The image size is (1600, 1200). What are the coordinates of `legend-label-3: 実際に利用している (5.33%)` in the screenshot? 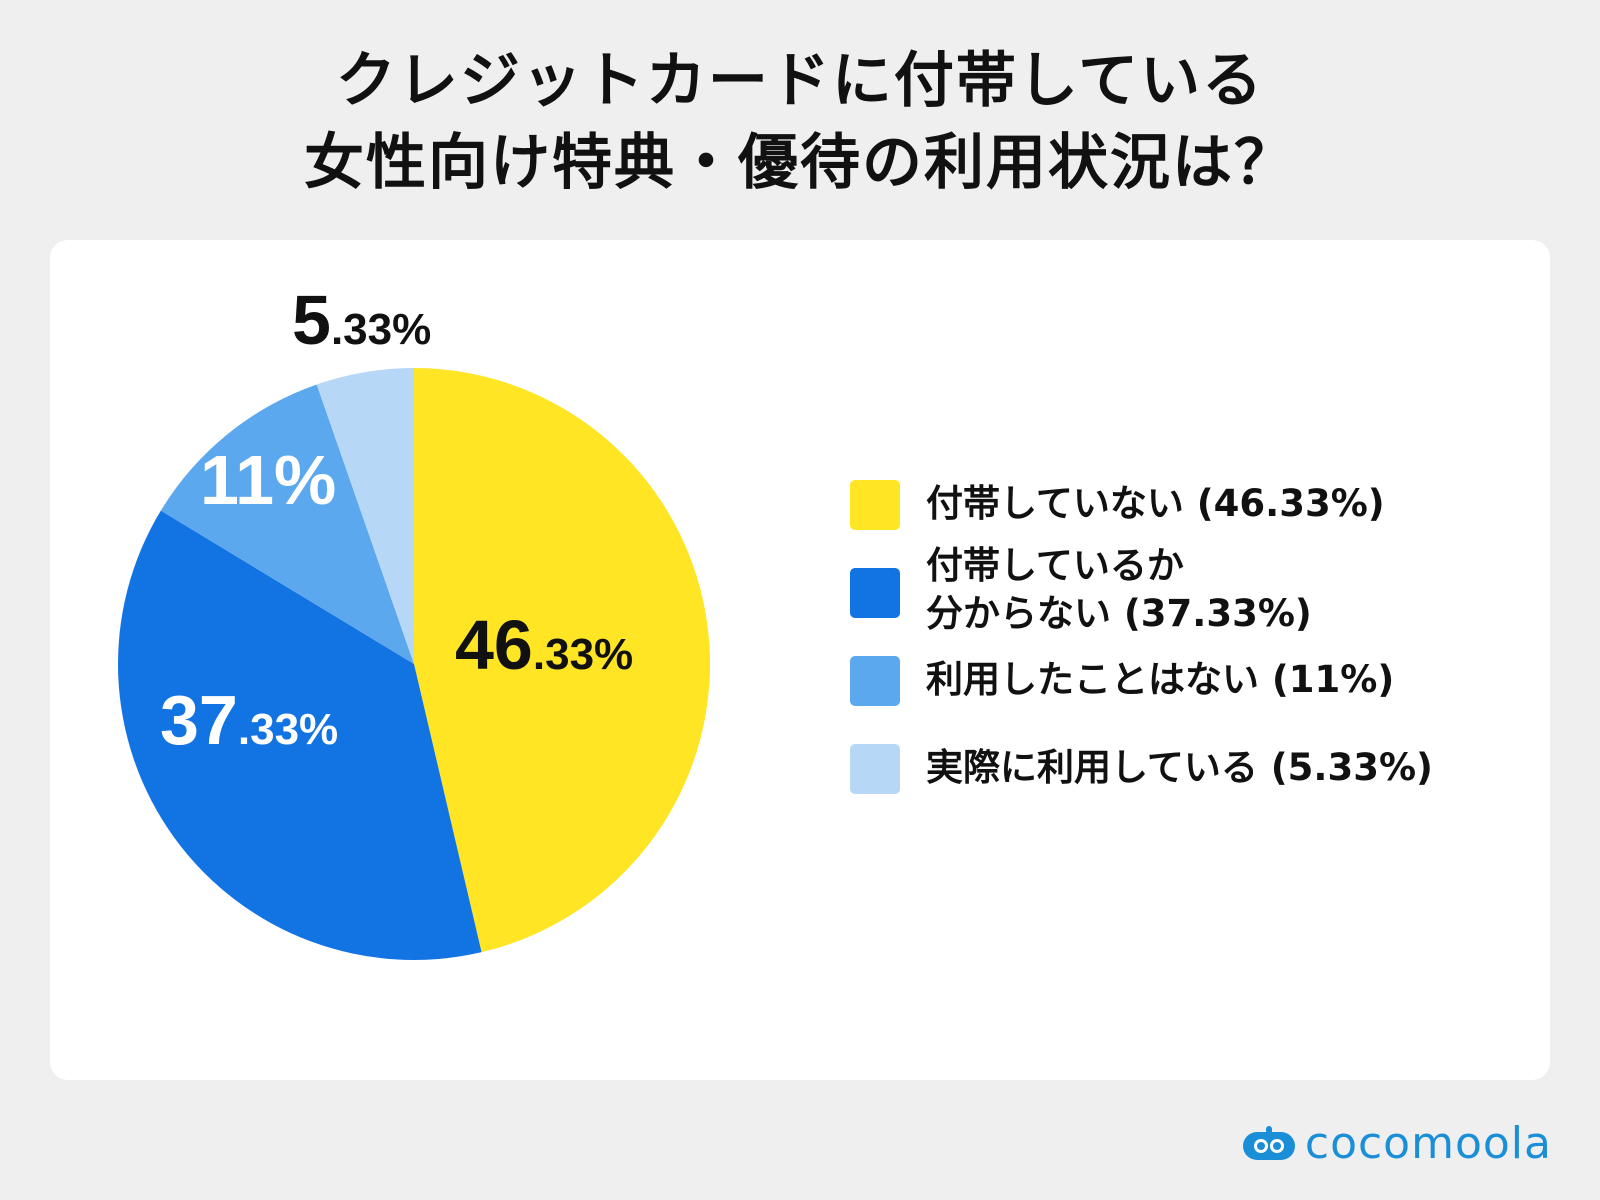 It's located at (1179, 767).